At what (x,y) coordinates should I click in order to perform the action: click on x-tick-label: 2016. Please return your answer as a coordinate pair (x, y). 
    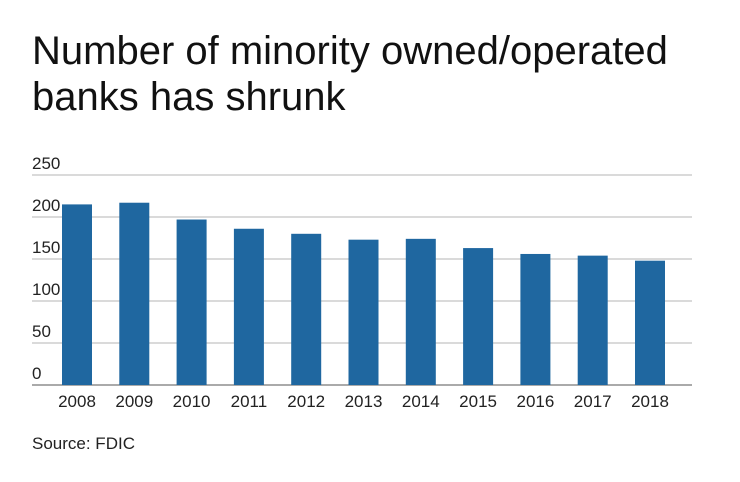
    Looking at the image, I should click on (535, 401).